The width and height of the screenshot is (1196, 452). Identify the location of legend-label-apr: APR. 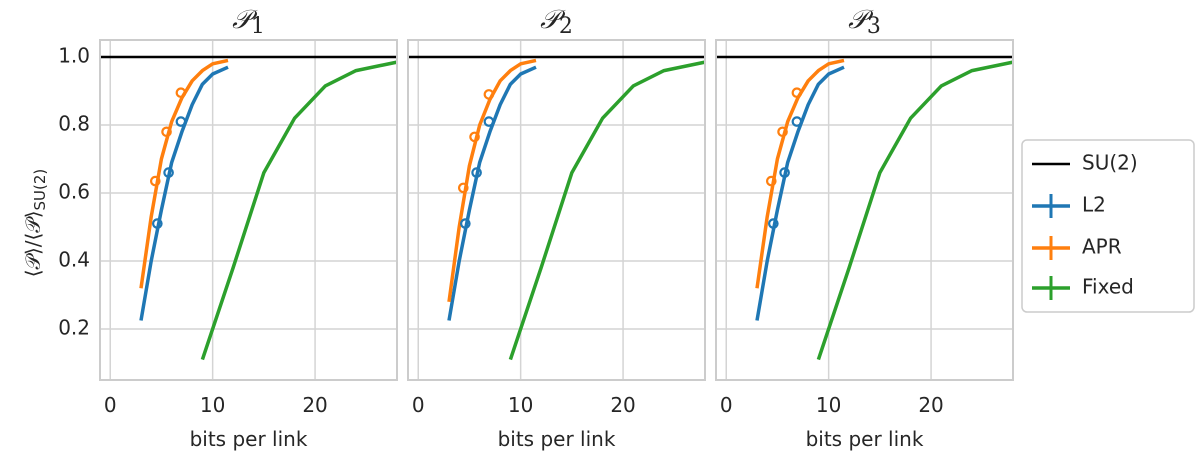
(1102, 247).